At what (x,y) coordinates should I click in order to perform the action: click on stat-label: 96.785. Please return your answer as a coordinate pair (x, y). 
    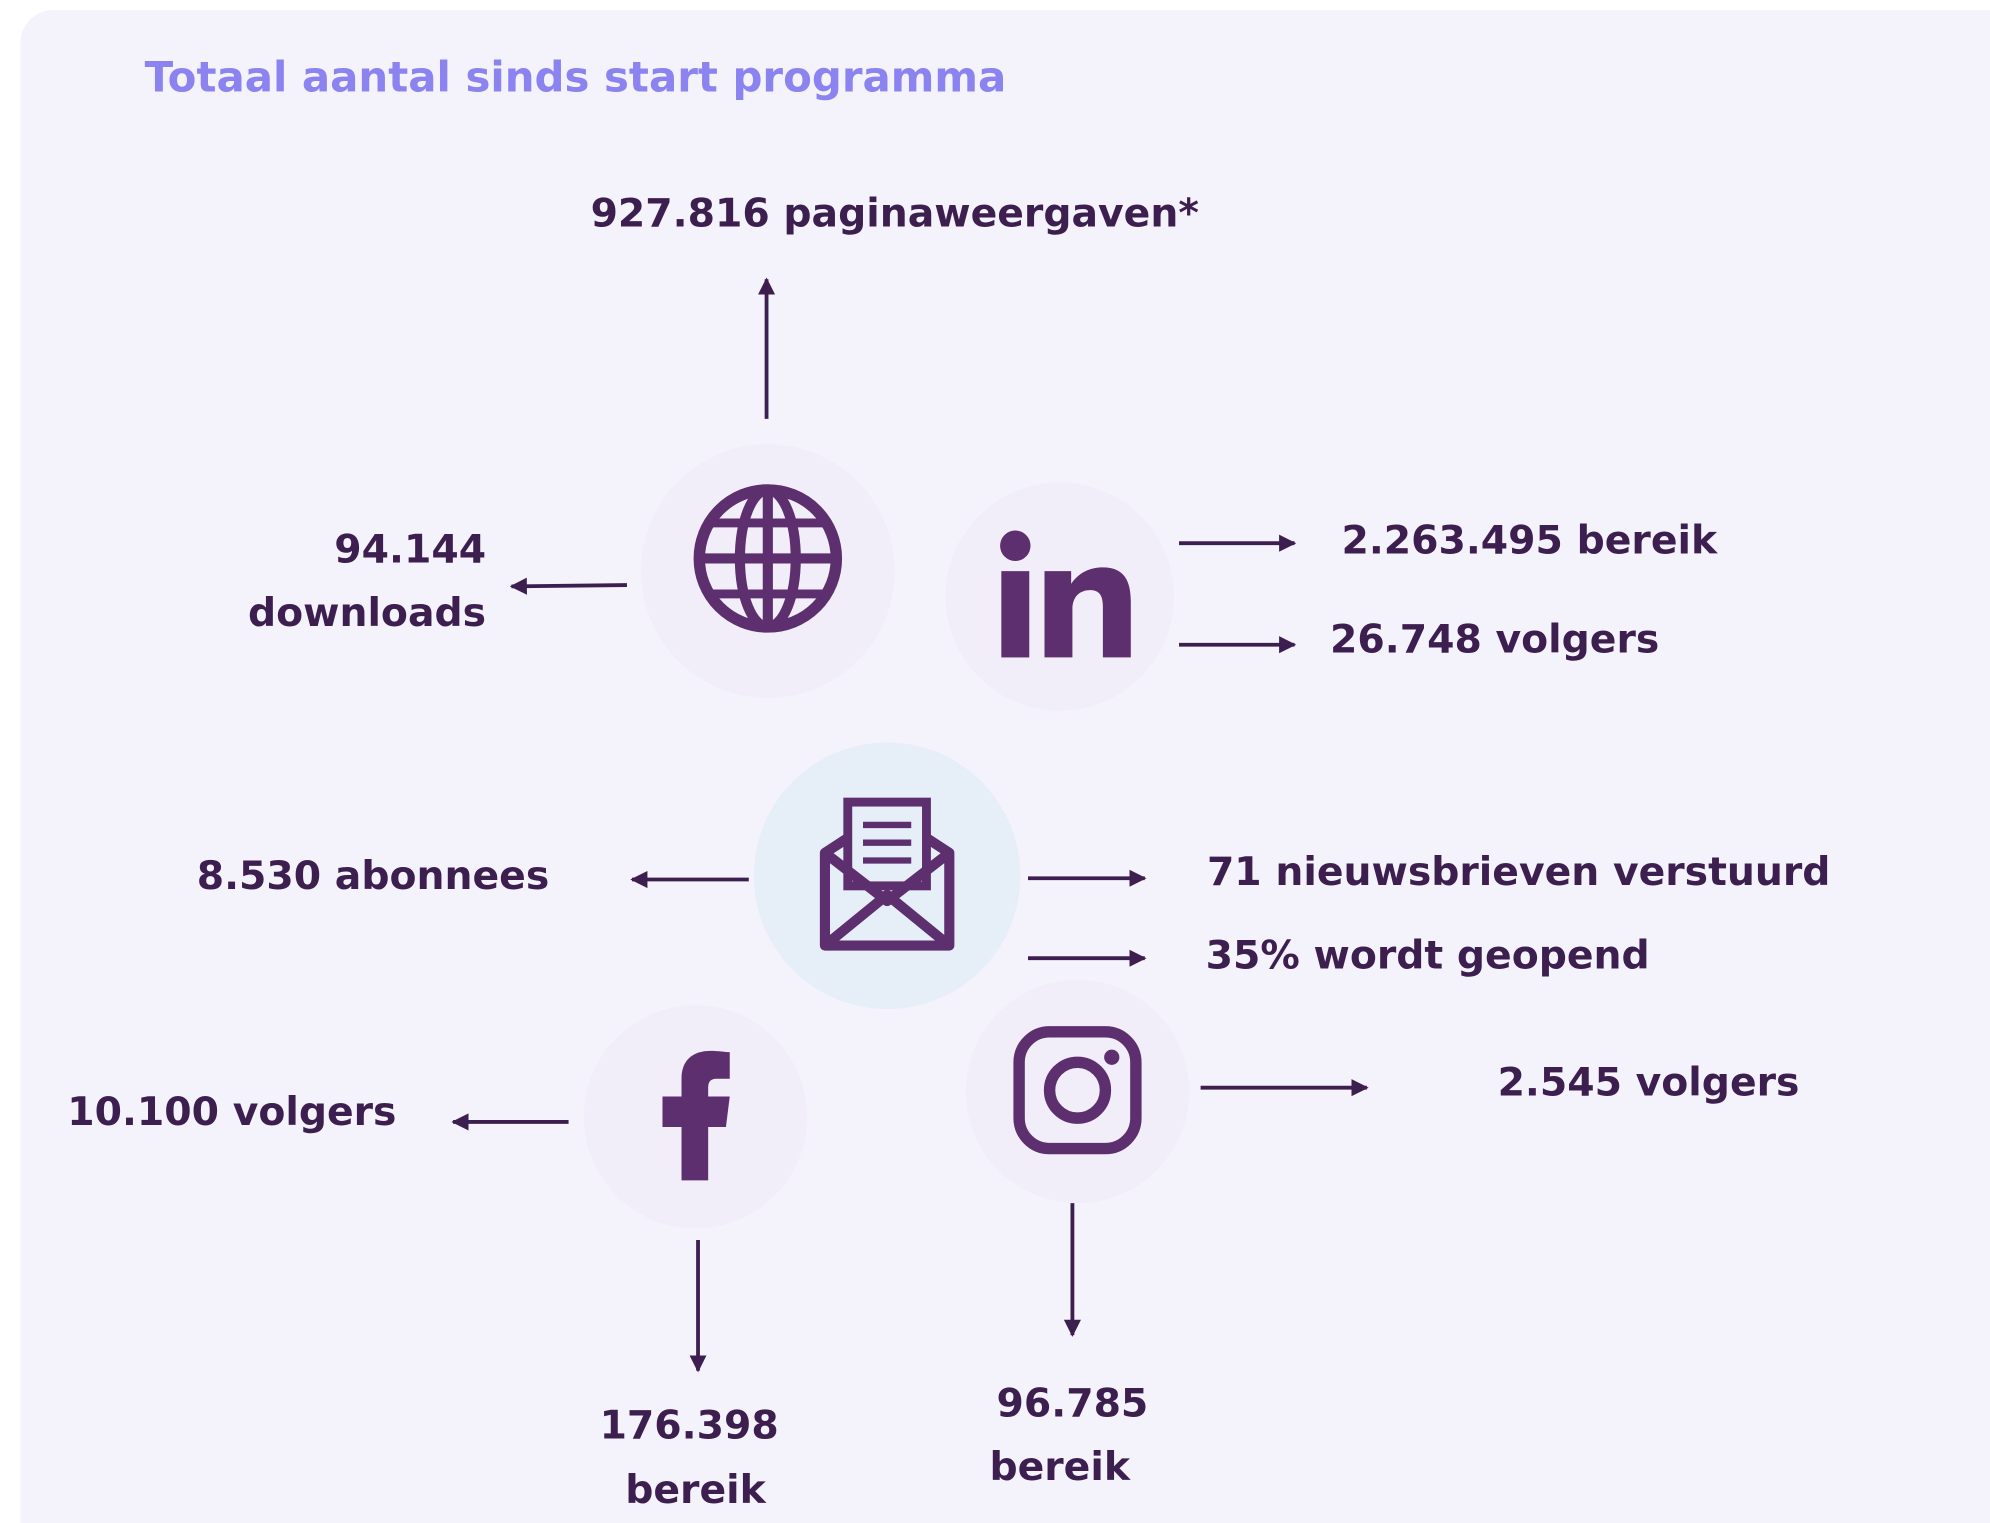
    Looking at the image, I should click on (1073, 1404).